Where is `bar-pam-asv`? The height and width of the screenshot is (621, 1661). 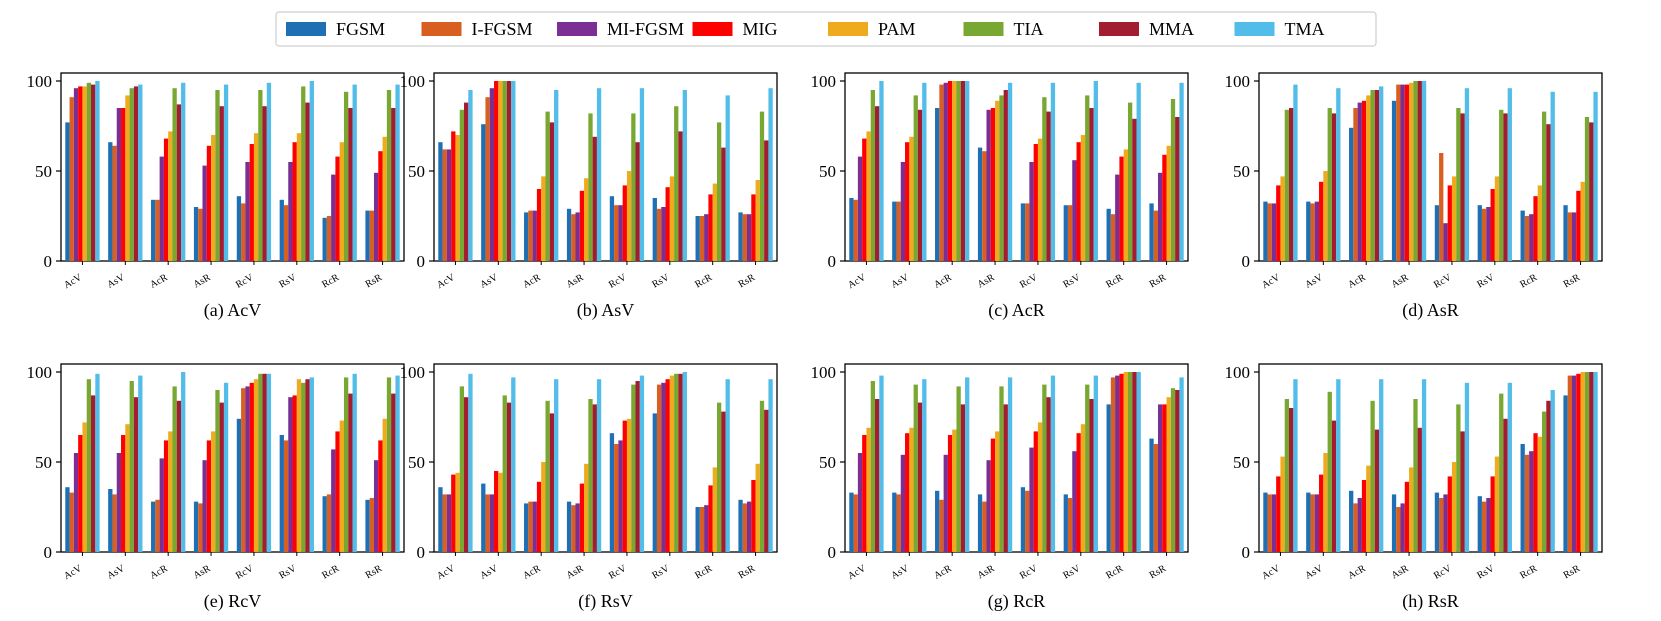
bar-pam-asv is located at coordinates (500, 512).